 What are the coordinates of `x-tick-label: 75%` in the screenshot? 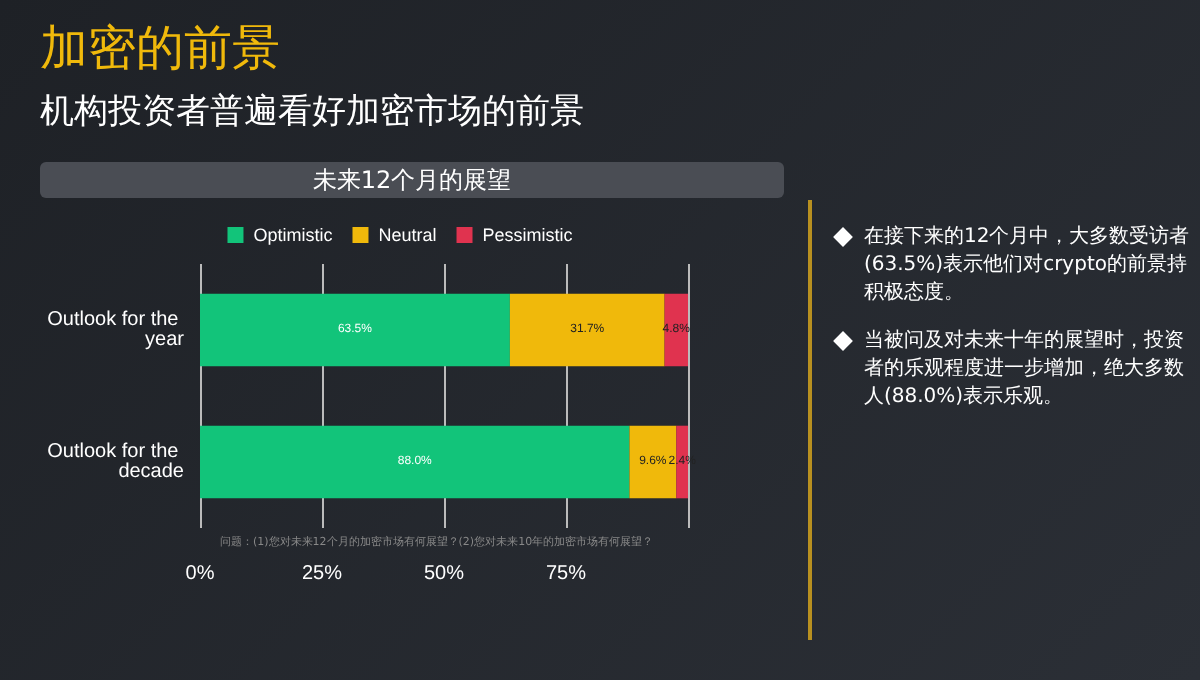 It's located at (566, 574).